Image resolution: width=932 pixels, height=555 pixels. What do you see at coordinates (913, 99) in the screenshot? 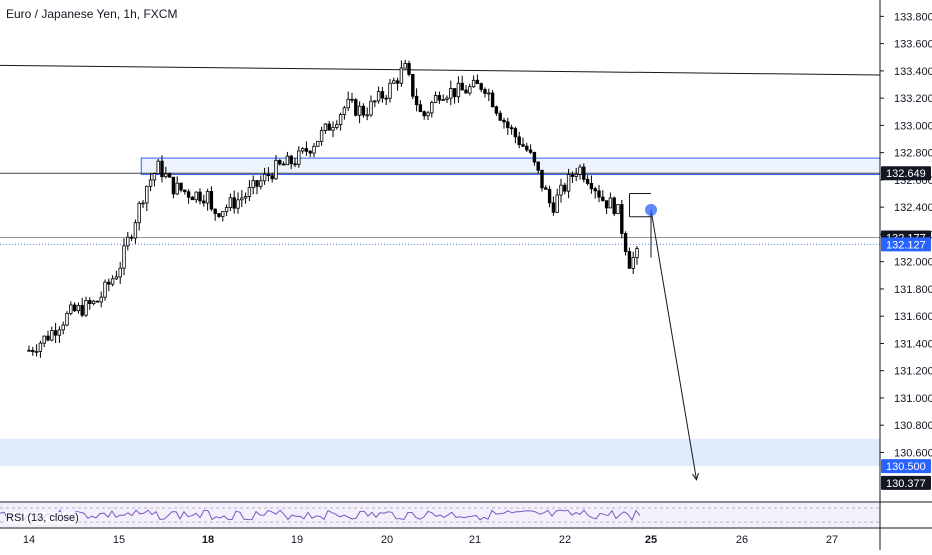
I see `price-tick-label: 133.200` at bounding box center [913, 99].